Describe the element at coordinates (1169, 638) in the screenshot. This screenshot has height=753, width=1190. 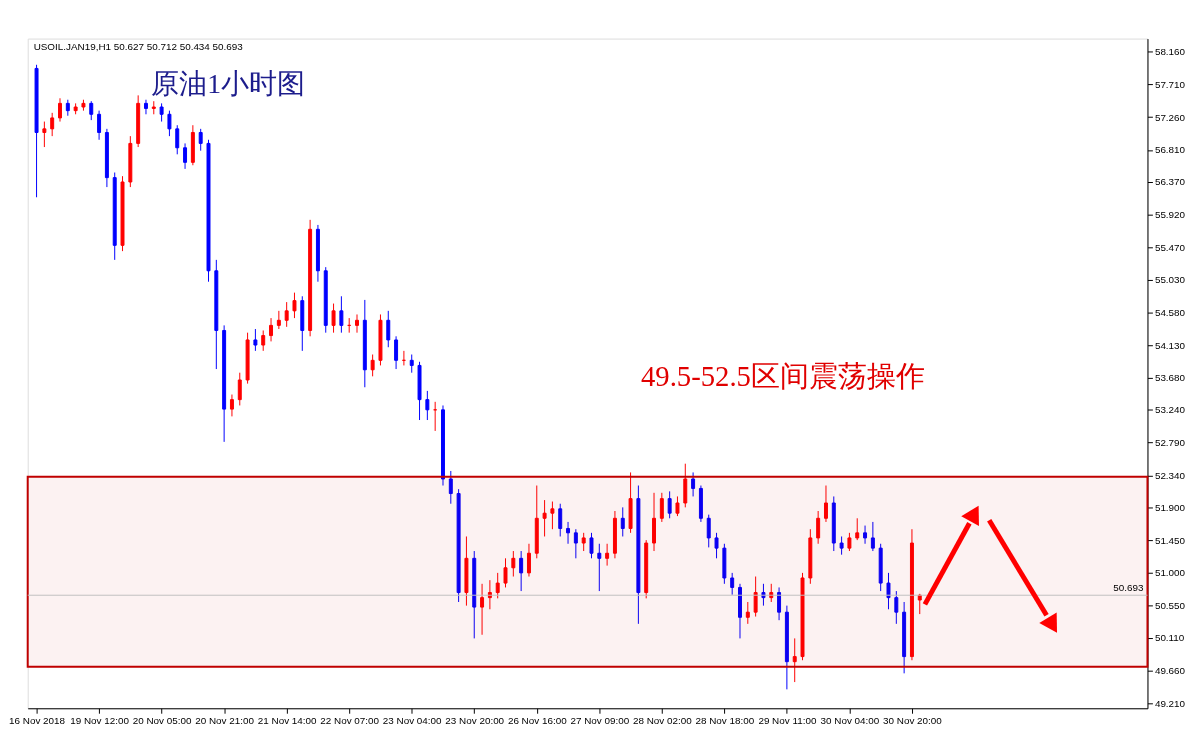
I see `y-tick-label: 50.110` at that location.